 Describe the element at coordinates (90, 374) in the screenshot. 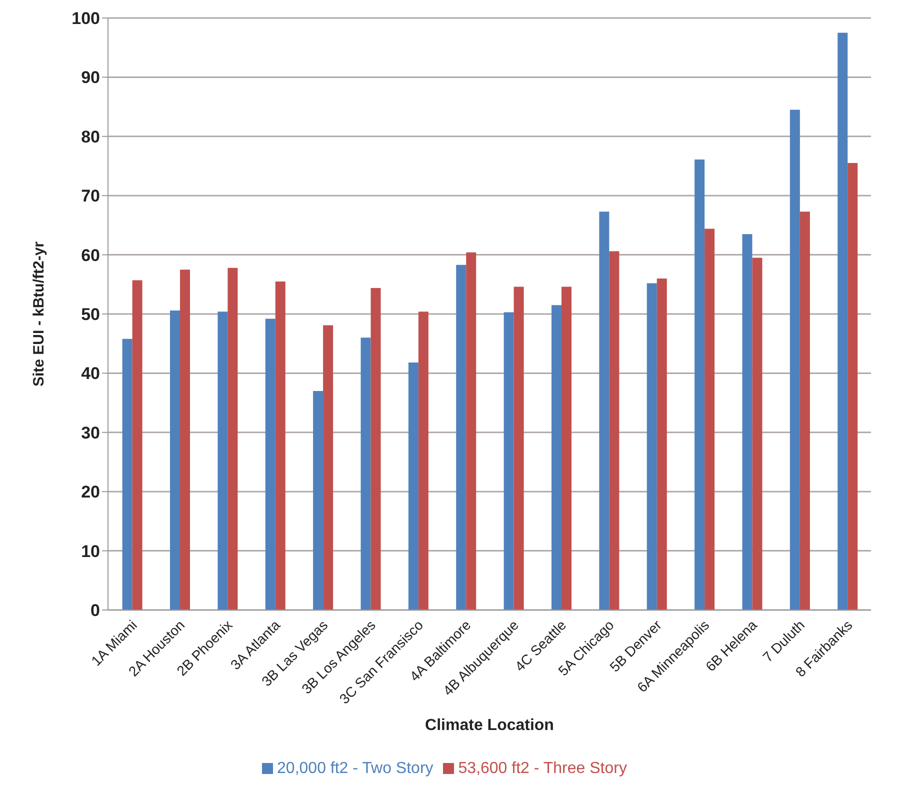

I see `y-tick-label: 40` at that location.